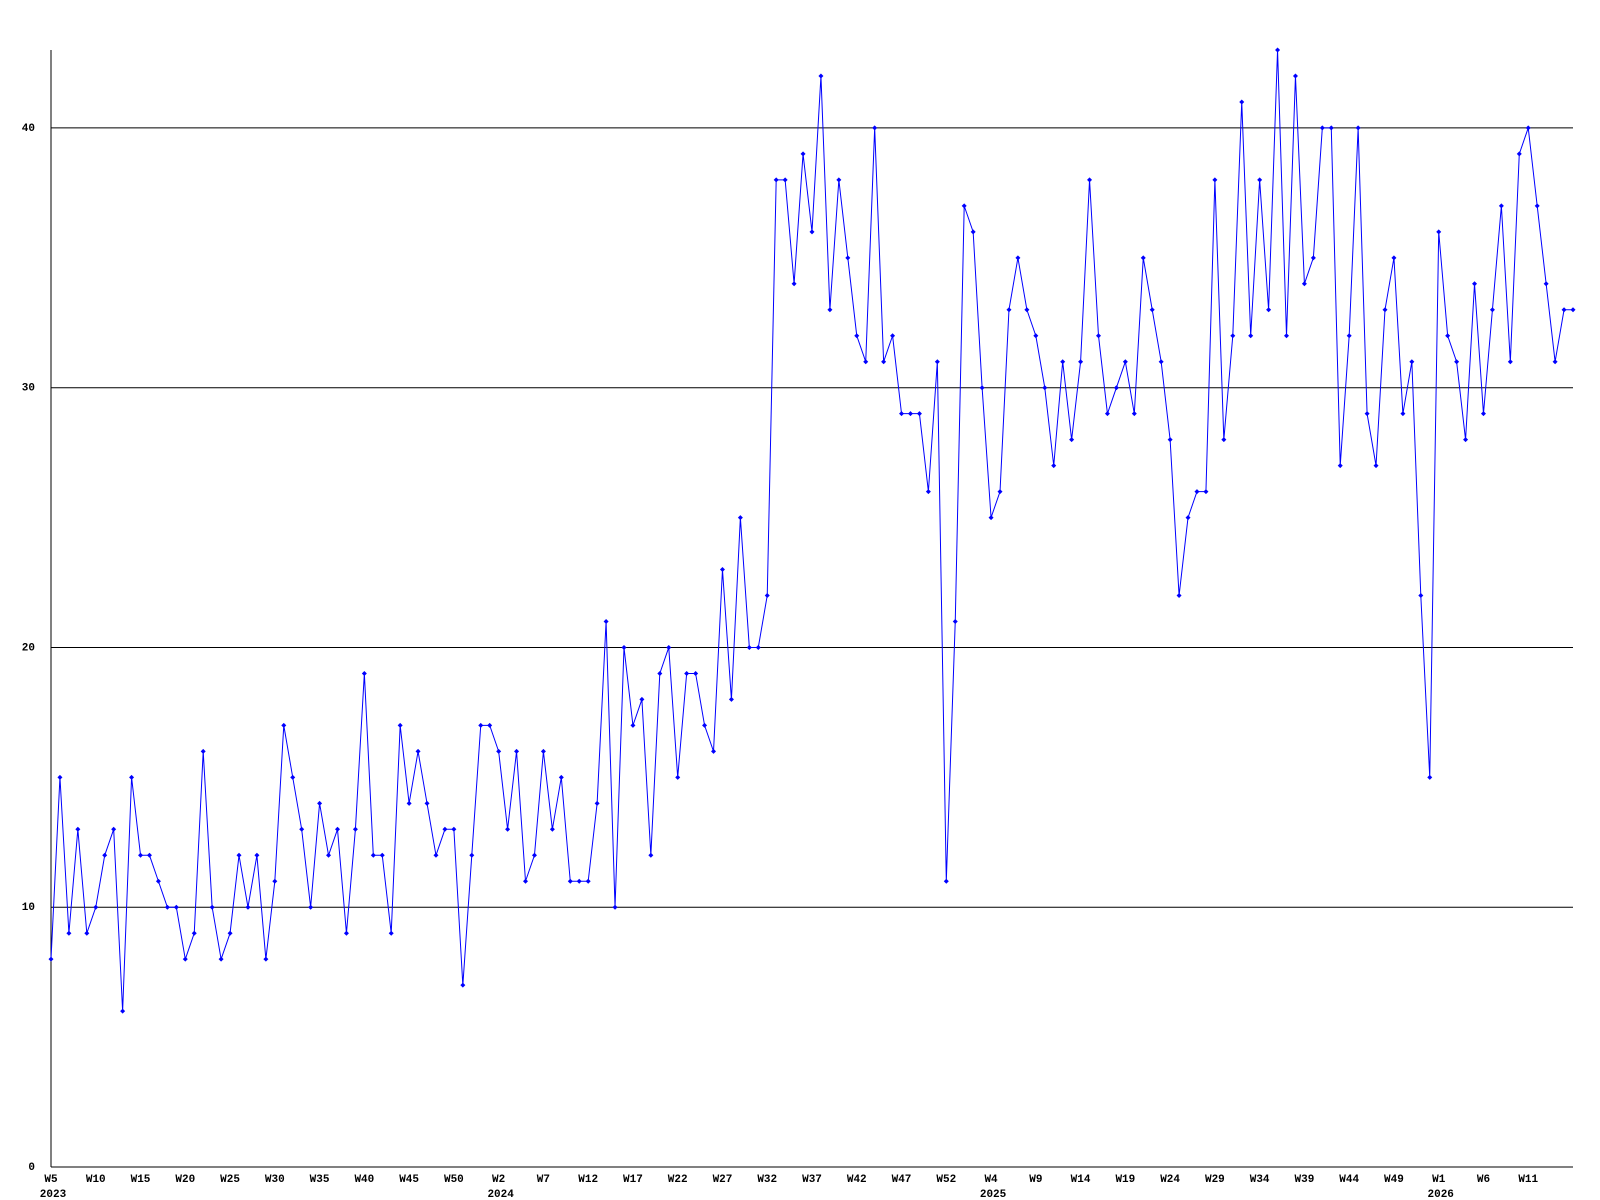  Describe the element at coordinates (902, 1180) in the screenshot. I see `x-tick-label: W47` at that location.